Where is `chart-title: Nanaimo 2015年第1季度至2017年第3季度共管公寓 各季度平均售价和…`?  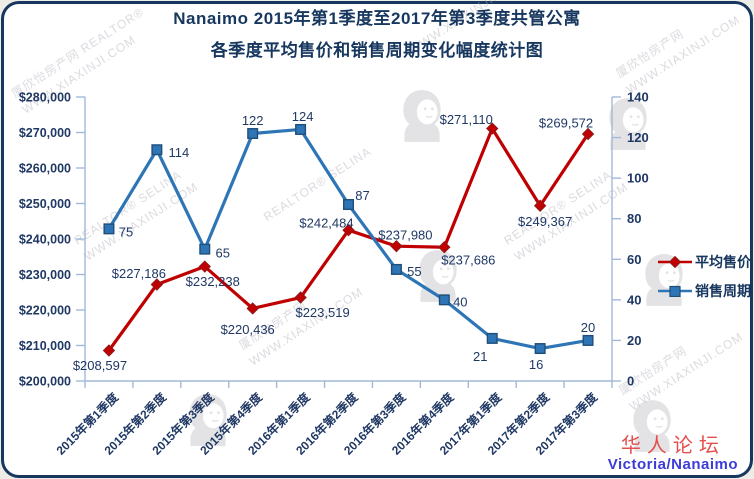
chart-title: Nanaimo 2015年第1季度至2017年第3季度共管公寓 各季度平均售价和… is located at coordinates (377, 42).